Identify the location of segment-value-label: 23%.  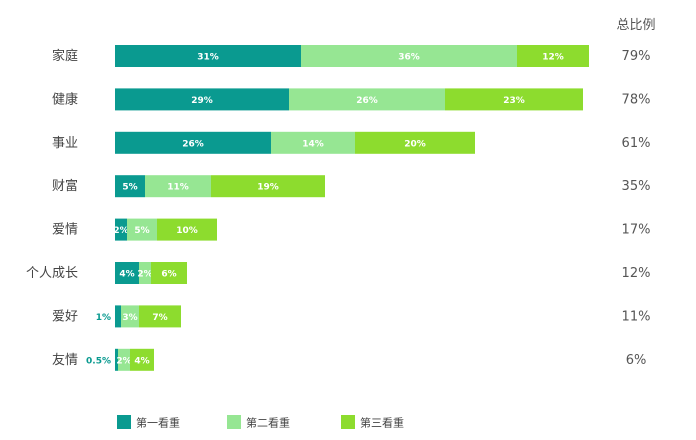
(514, 101).